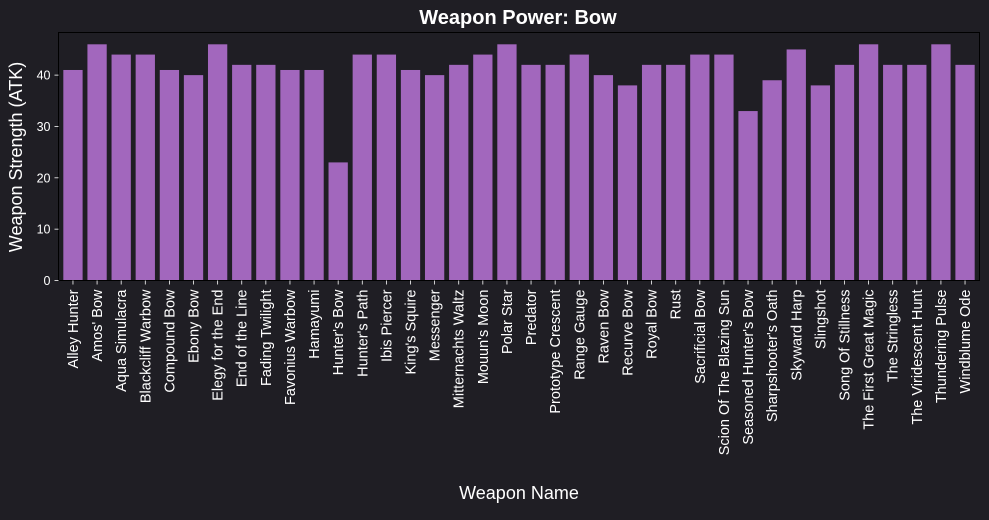 The height and width of the screenshot is (520, 989). Describe the element at coordinates (170, 341) in the screenshot. I see `x-tick-label: Compound Bow` at that location.